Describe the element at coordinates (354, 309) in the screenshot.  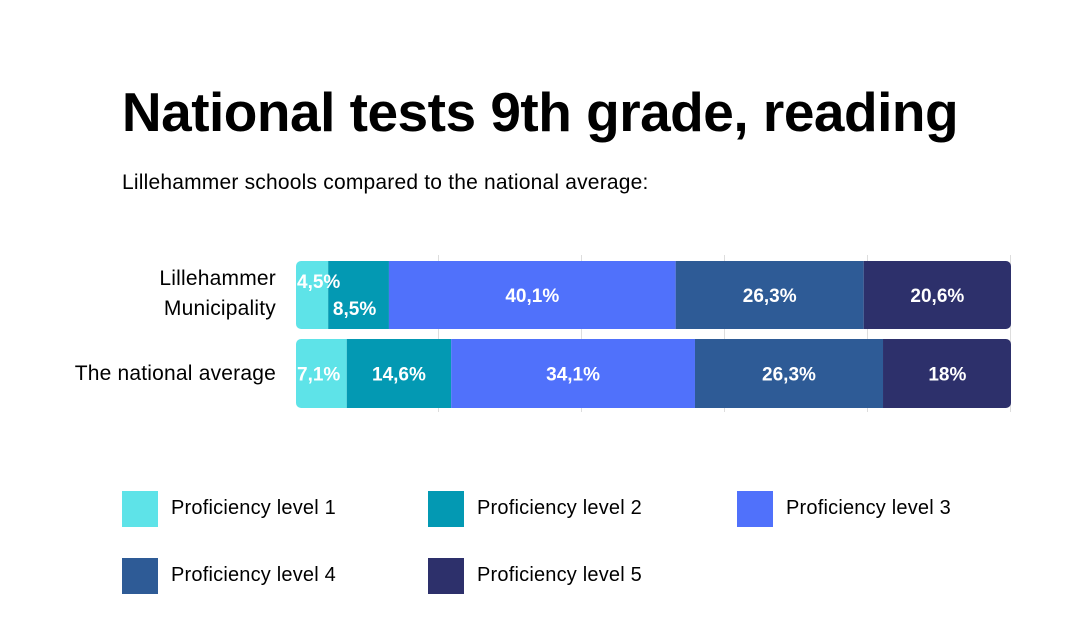
I see `bar-value-label: 8,5%` at that location.